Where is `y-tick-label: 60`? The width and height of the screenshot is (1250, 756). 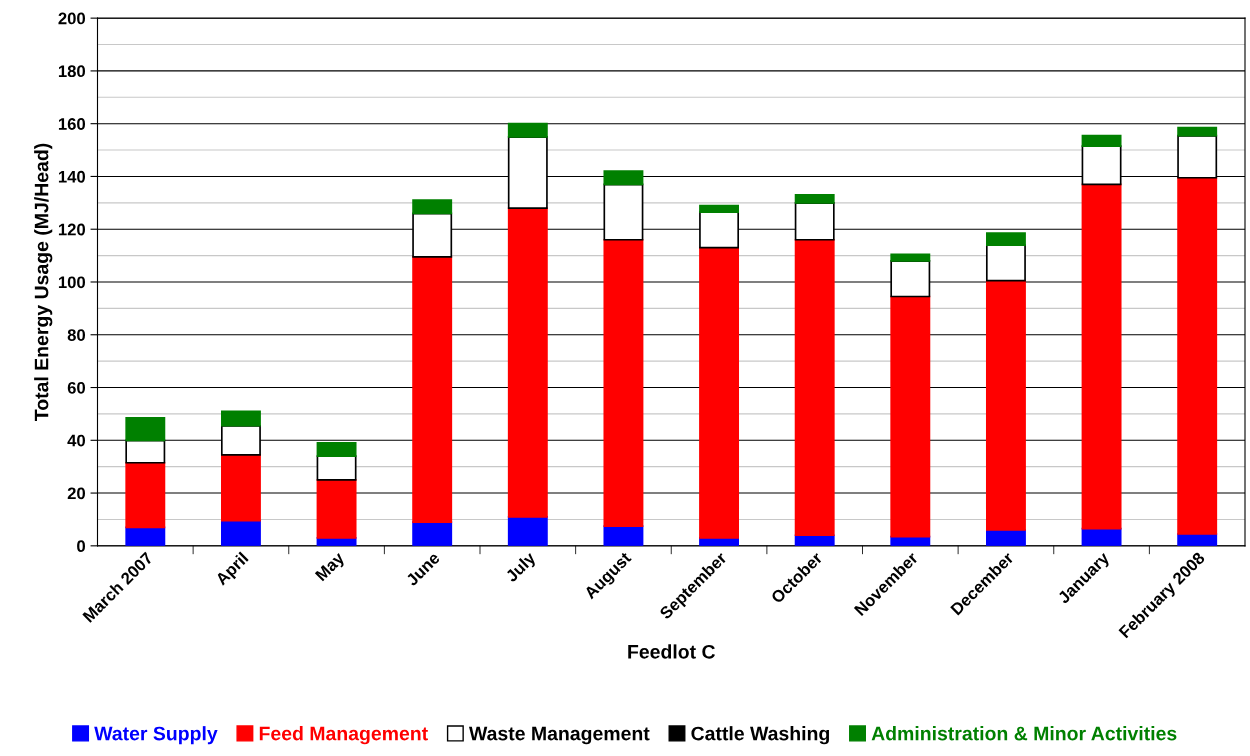 y-tick-label: 60 is located at coordinates (76, 387).